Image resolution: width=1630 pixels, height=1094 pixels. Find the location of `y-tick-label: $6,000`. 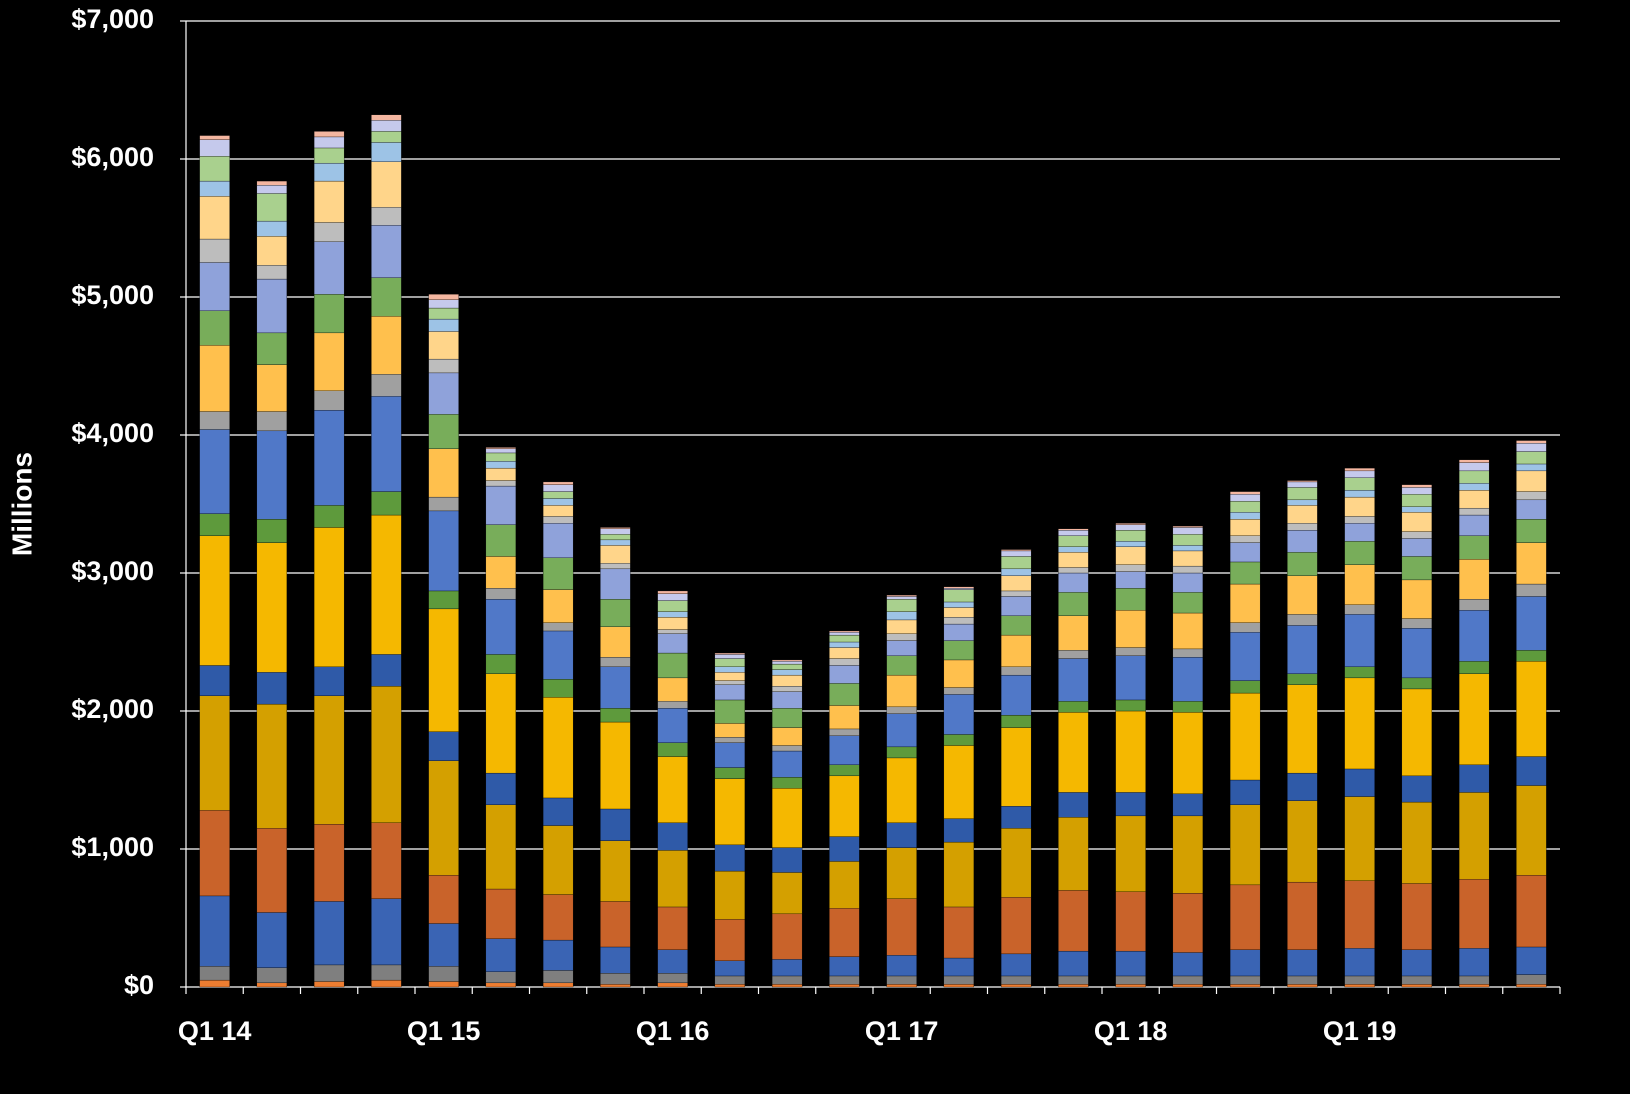

y-tick-label: $6,000 is located at coordinates (112, 157).